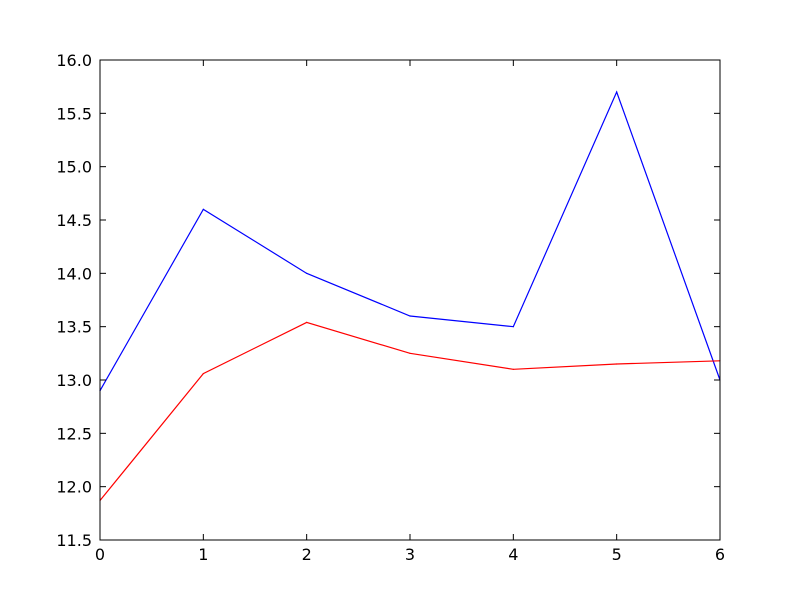 Image resolution: width=800 pixels, height=600 pixels. I want to click on y-tick-label-5: 14.0, so click(74, 273).